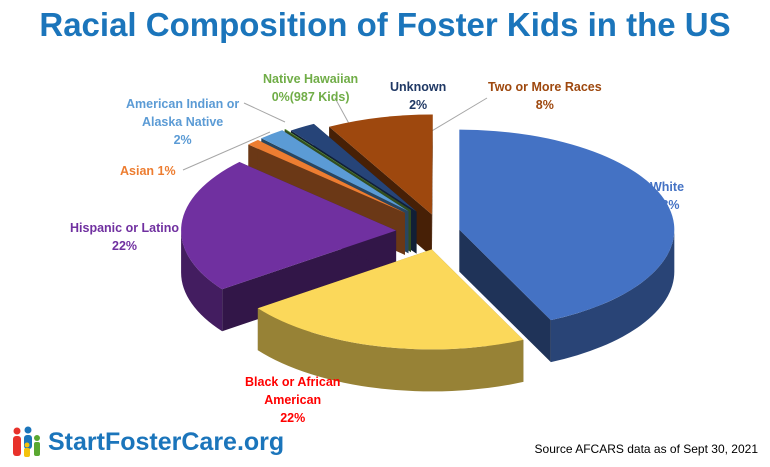 This screenshot has height=467, width=770. What do you see at coordinates (418, 96) in the screenshot?
I see `label-unknown: Unknown 2%` at bounding box center [418, 96].